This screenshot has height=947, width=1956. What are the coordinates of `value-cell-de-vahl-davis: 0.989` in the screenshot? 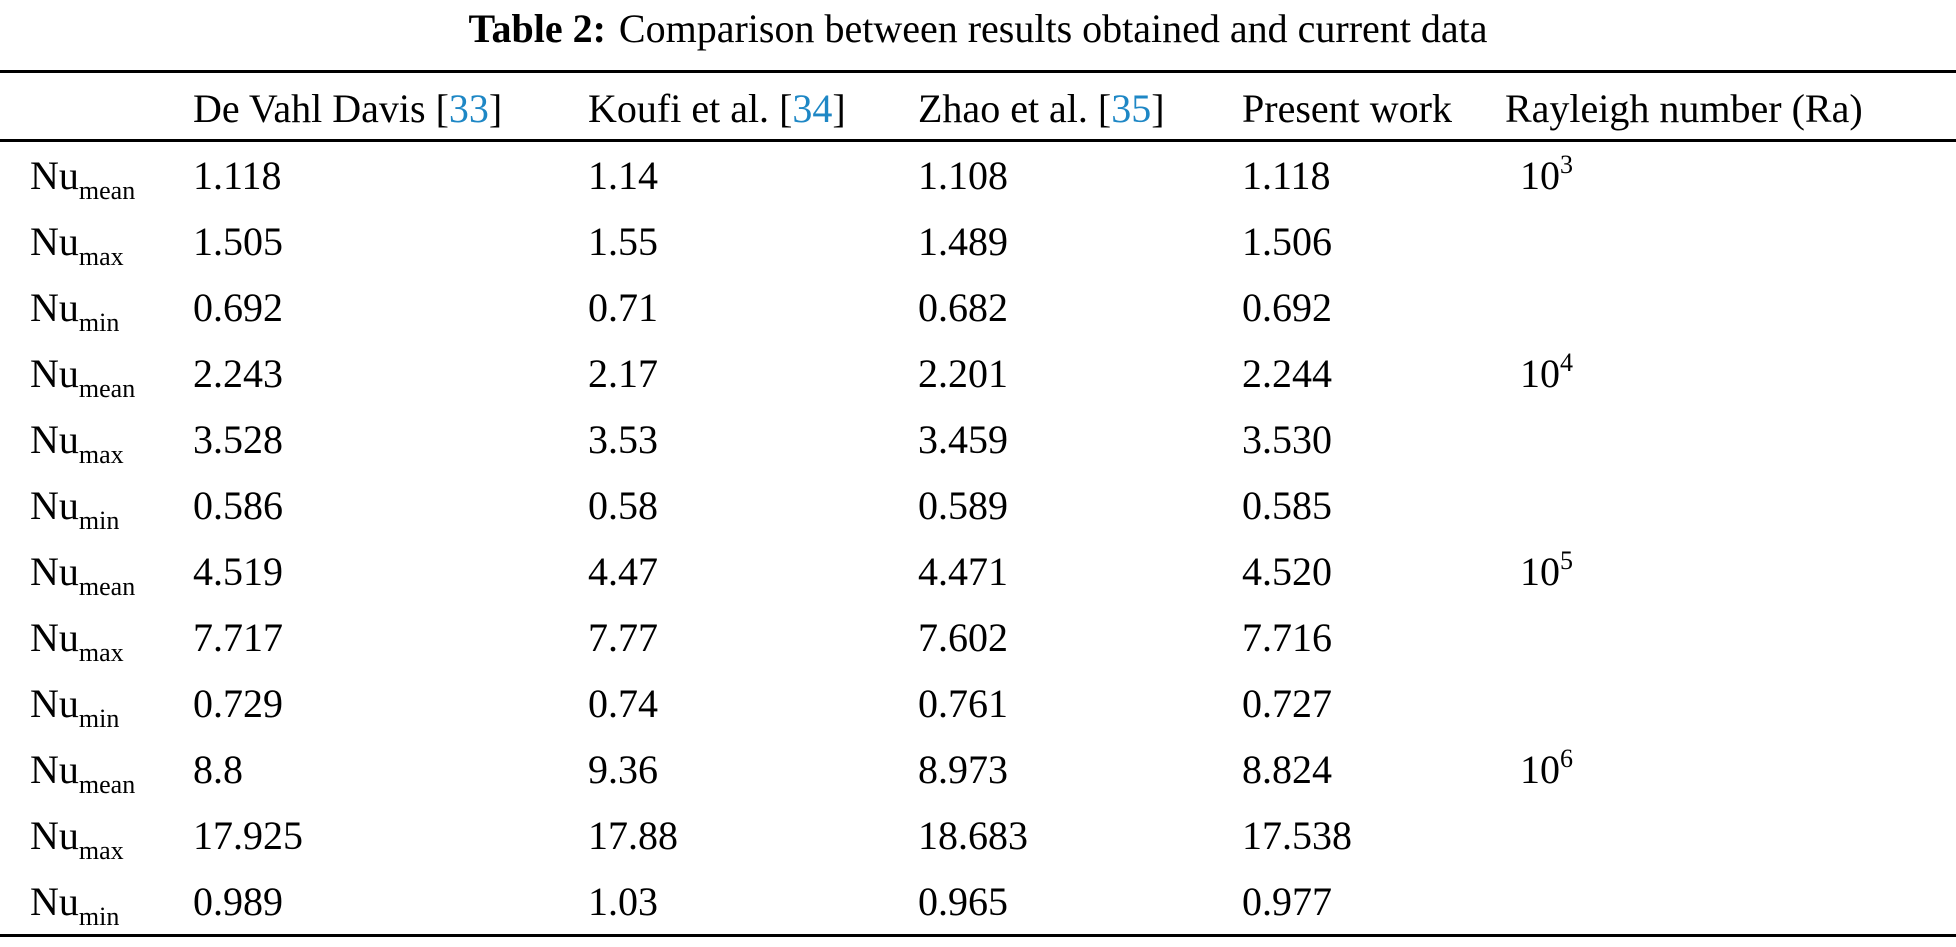 It's located at (390, 902).